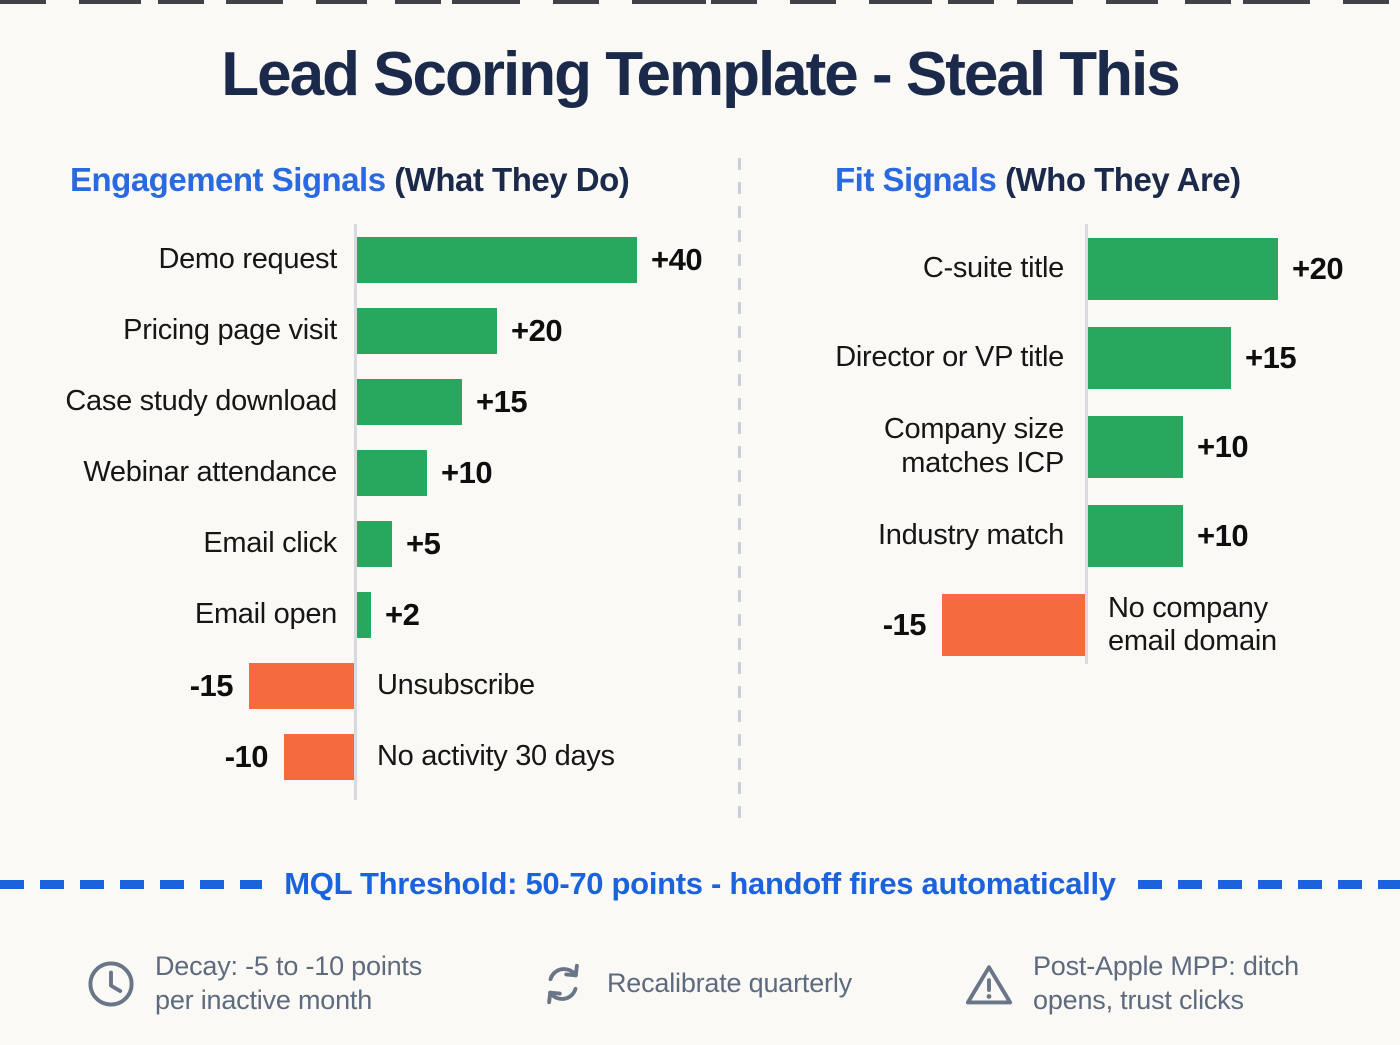  Describe the element at coordinates (301, 685) in the screenshot. I see `bar-unsubscribe` at that location.